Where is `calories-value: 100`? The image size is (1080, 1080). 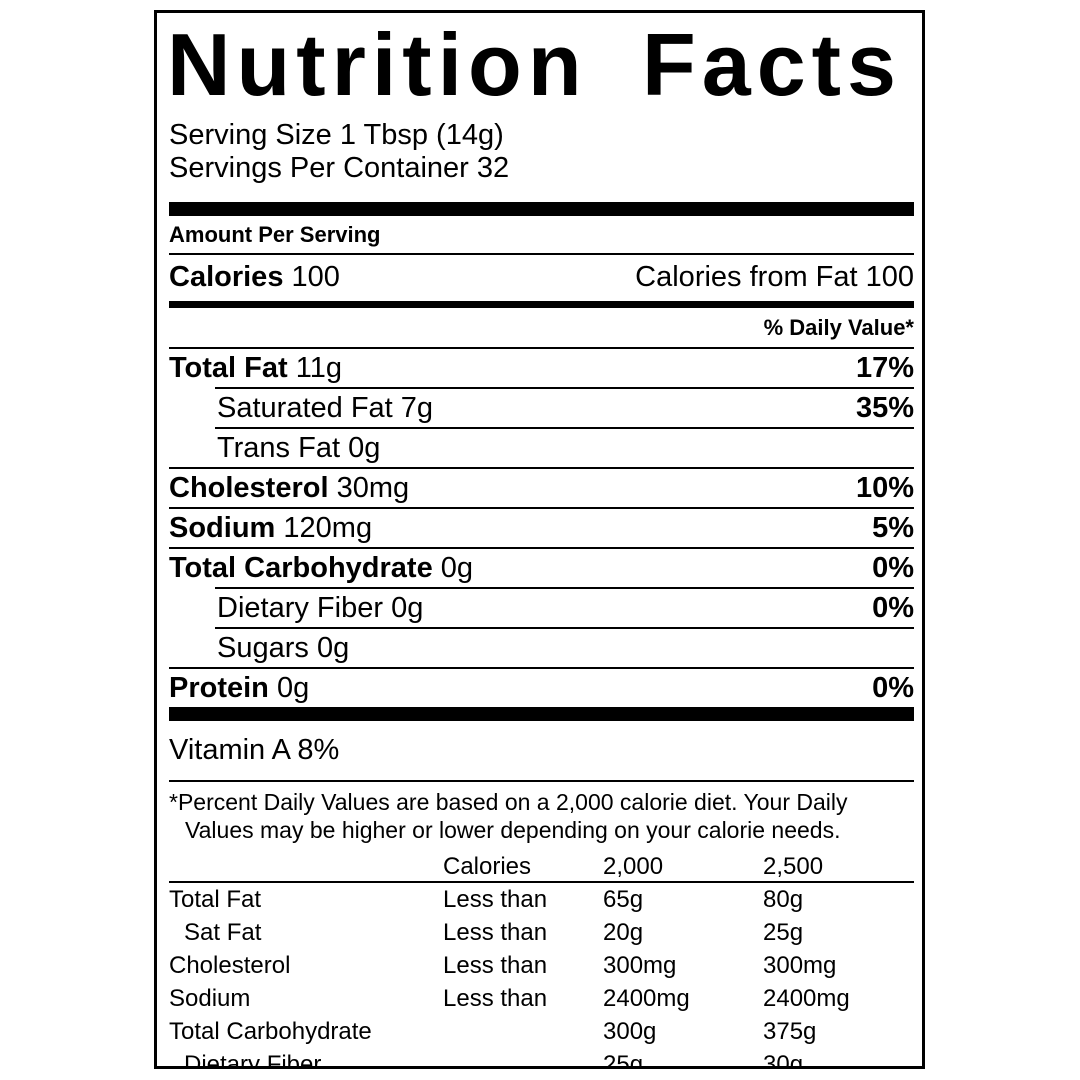 calories-value: 100 is located at coordinates (315, 277).